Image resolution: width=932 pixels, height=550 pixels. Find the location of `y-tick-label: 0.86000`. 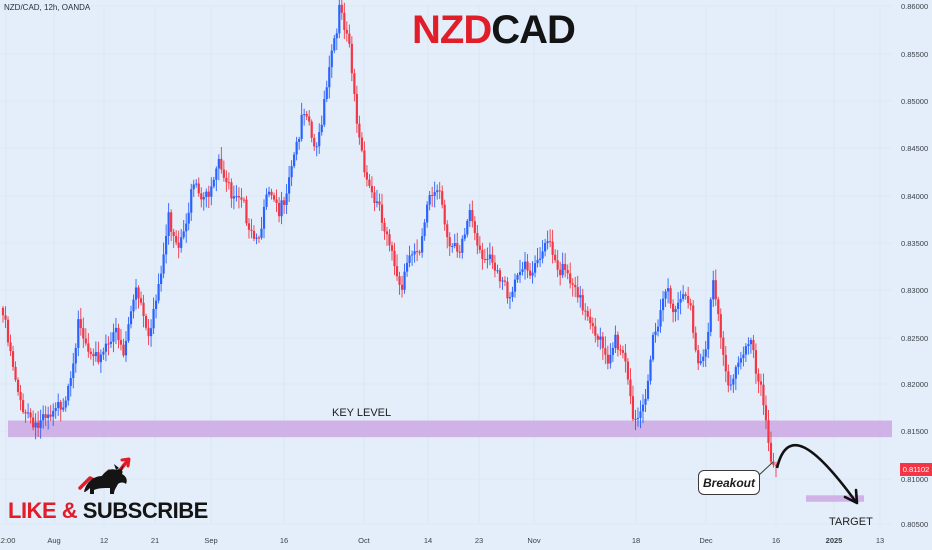

y-tick-label: 0.86000 is located at coordinates (914, 6).